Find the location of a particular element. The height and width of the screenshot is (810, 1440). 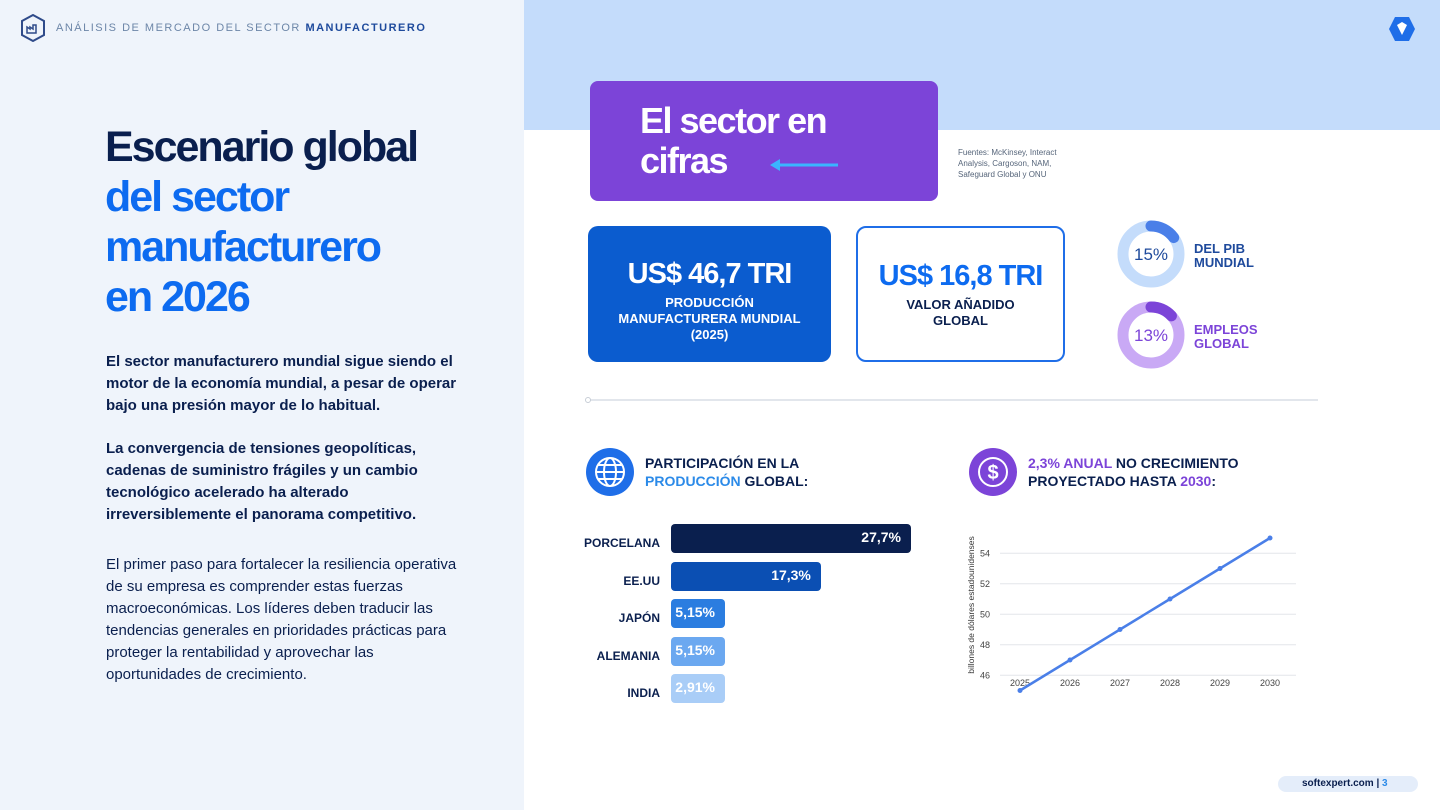

donut-chart: 15% is located at coordinates (1151, 254).